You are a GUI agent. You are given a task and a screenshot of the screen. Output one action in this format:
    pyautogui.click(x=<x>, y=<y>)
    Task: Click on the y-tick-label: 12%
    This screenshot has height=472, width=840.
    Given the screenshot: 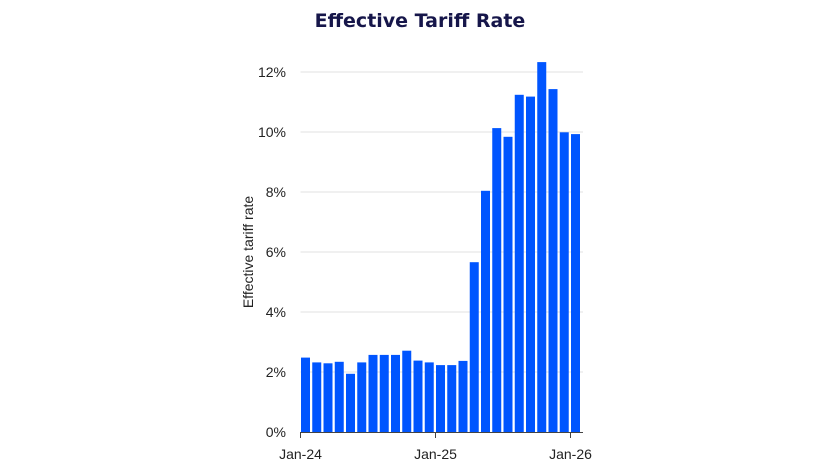 What is the action you would take?
    pyautogui.click(x=272, y=72)
    